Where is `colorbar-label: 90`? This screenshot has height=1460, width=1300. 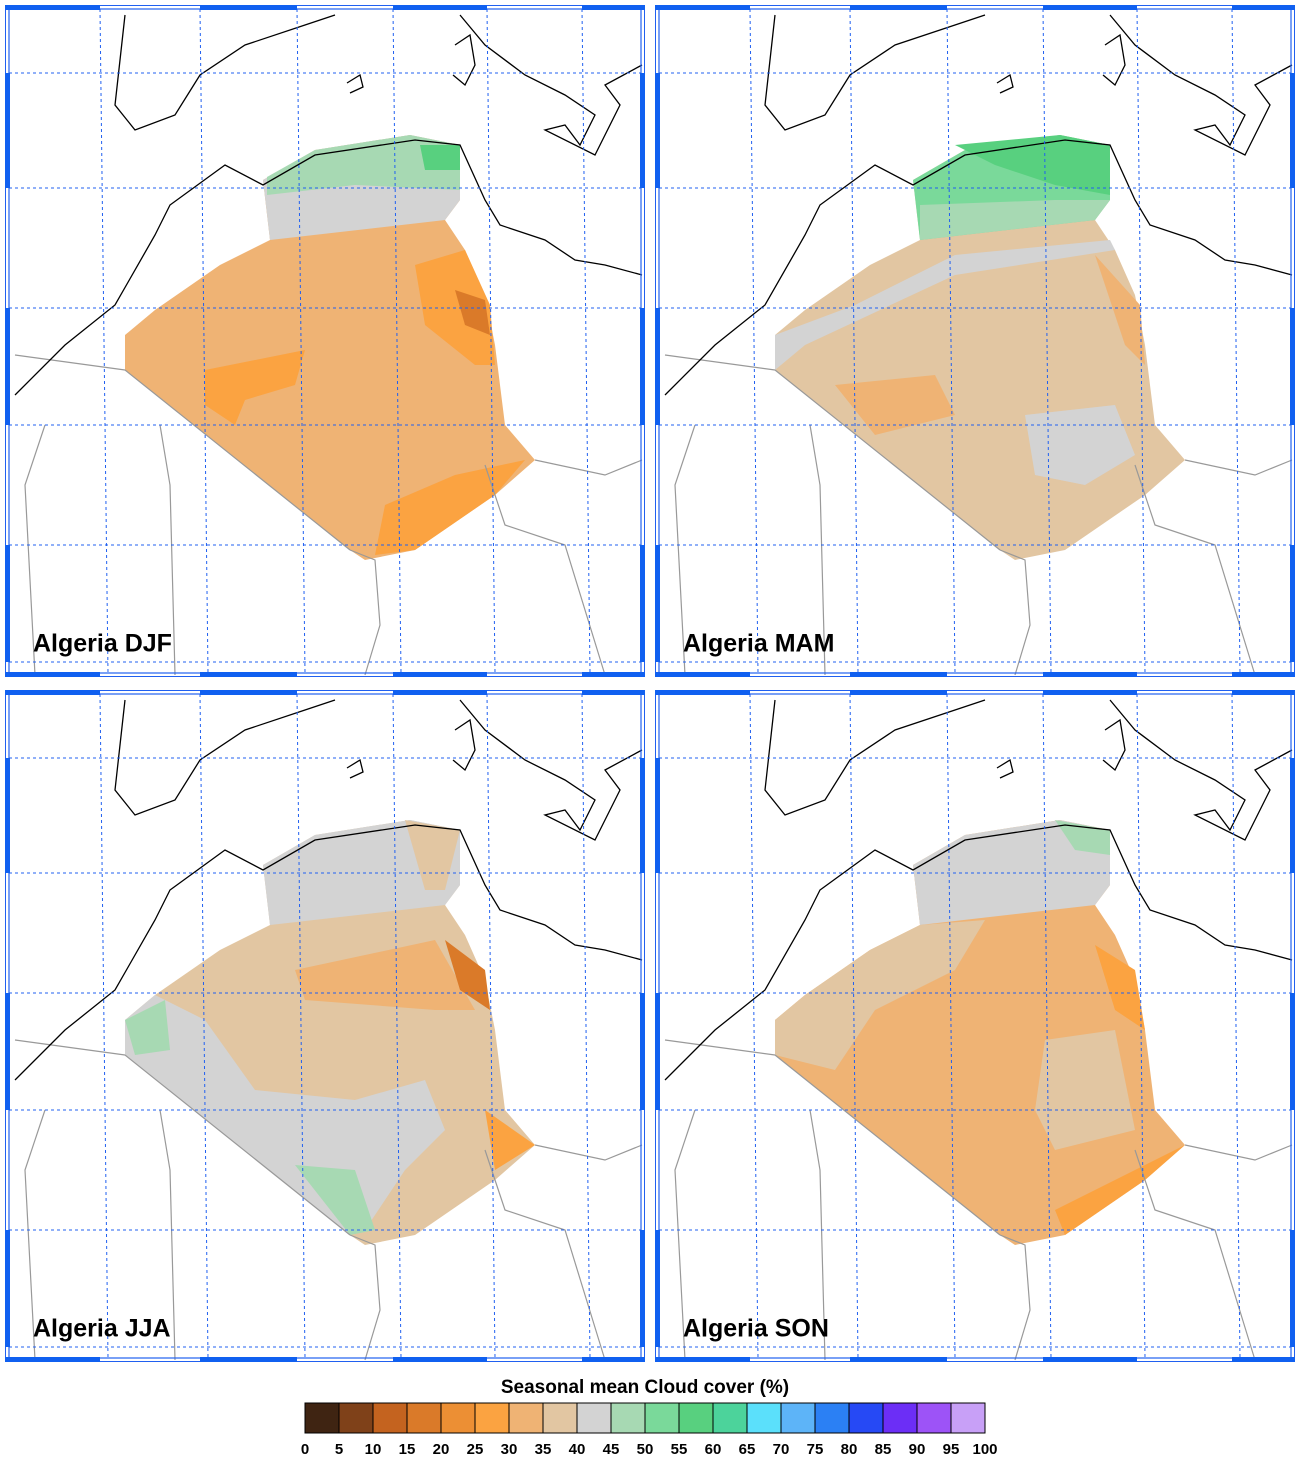
colorbar-label: 90 is located at coordinates (917, 1449).